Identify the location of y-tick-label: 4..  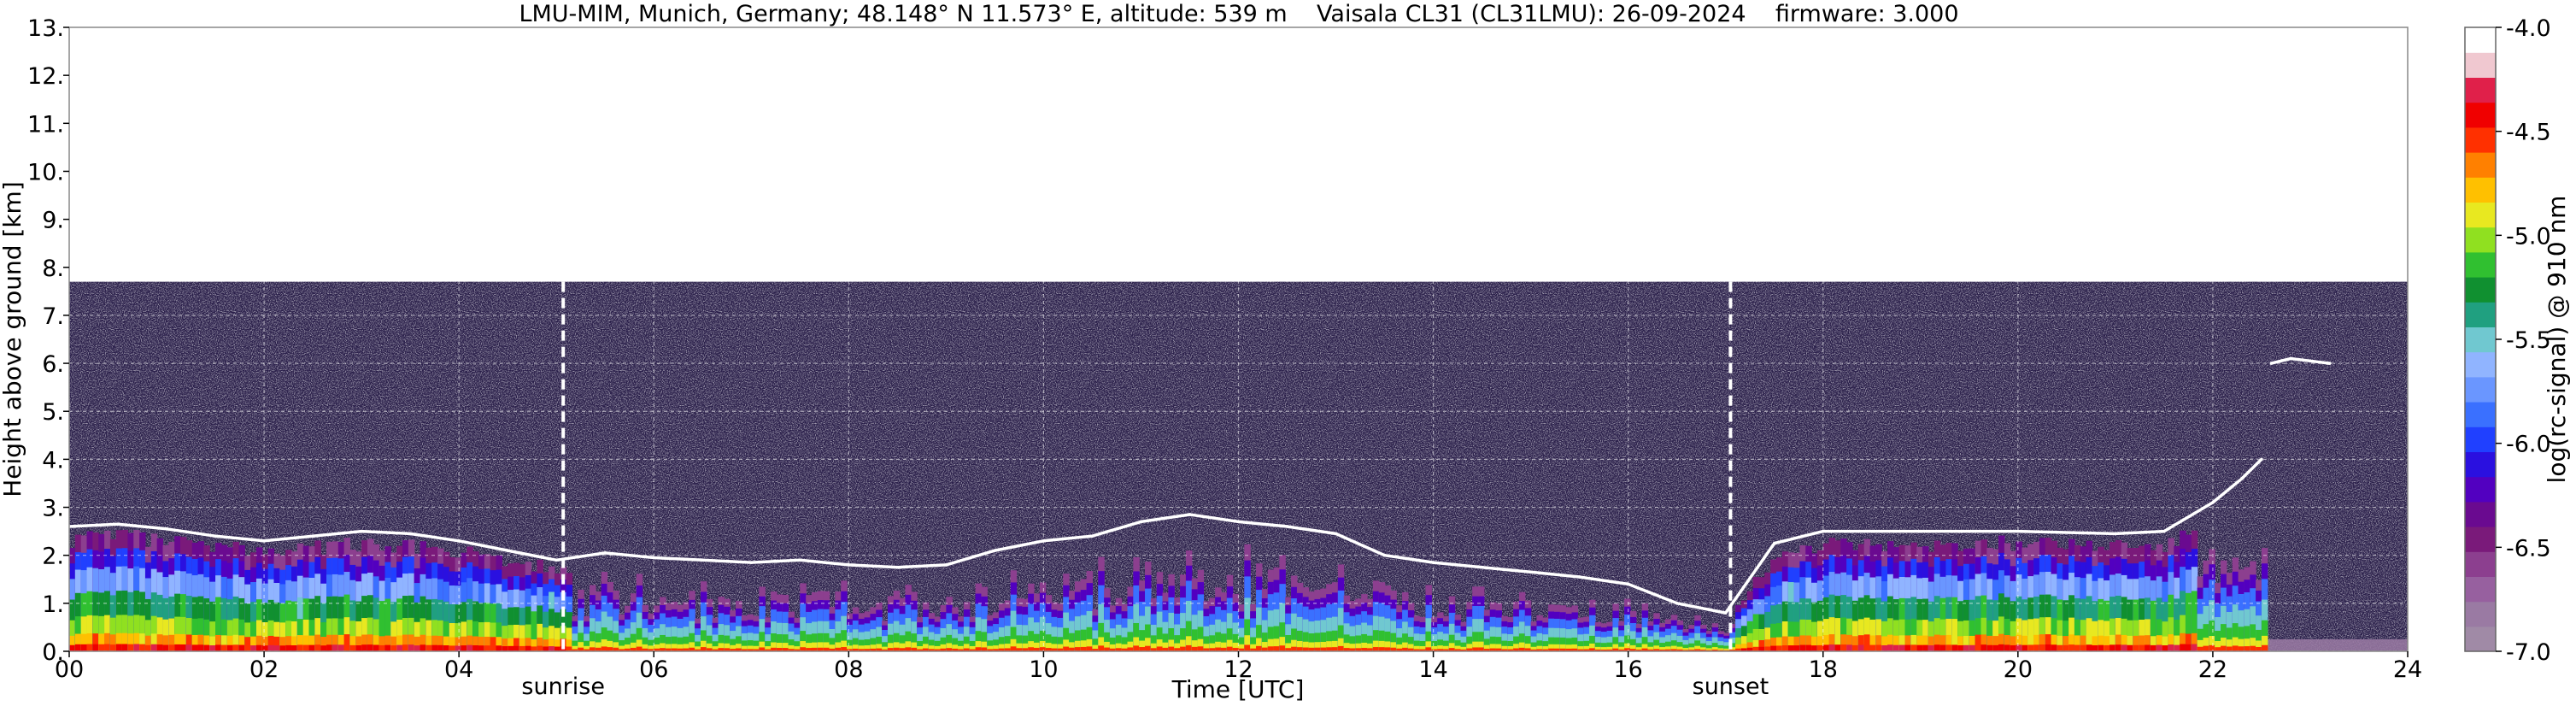
(53, 460).